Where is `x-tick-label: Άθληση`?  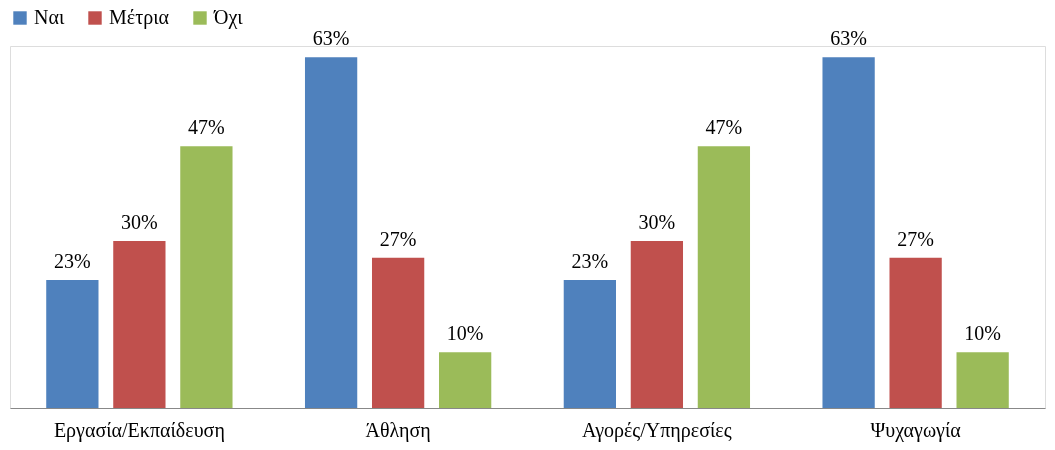
x-tick-label: Άθληση is located at coordinates (398, 430).